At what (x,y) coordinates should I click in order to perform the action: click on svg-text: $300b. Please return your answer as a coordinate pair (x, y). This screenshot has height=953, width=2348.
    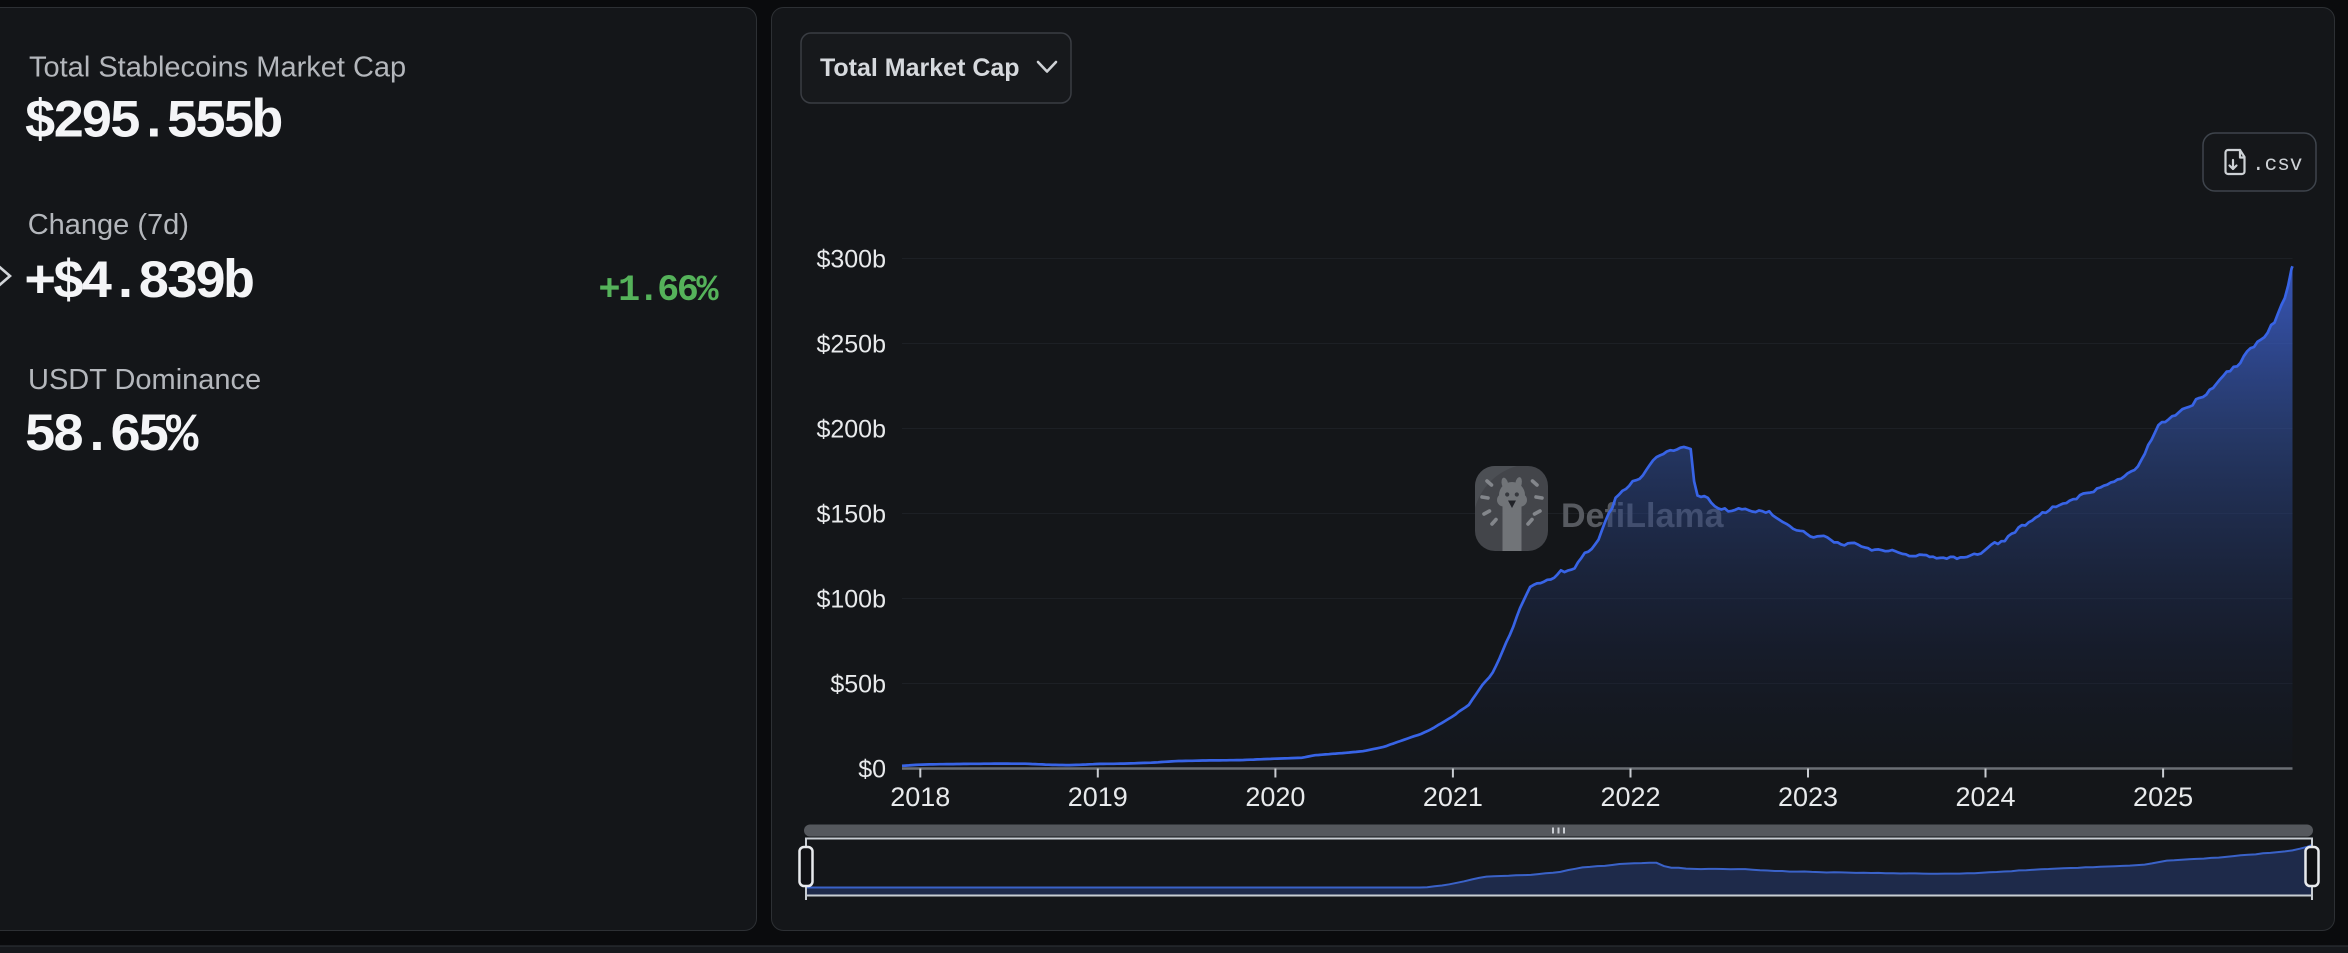
    Looking at the image, I should click on (851, 260).